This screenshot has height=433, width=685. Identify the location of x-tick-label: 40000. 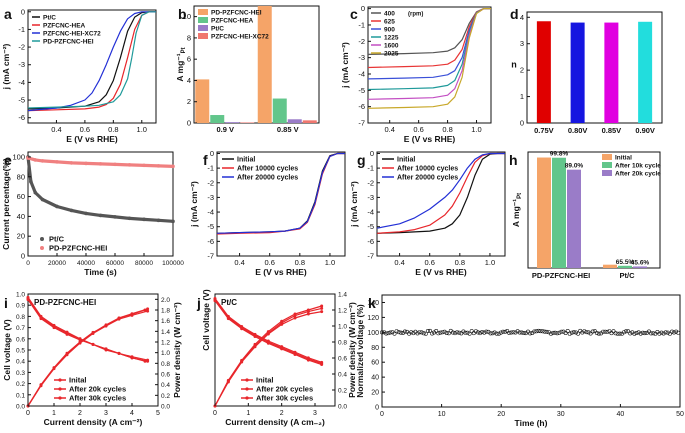
(86, 263).